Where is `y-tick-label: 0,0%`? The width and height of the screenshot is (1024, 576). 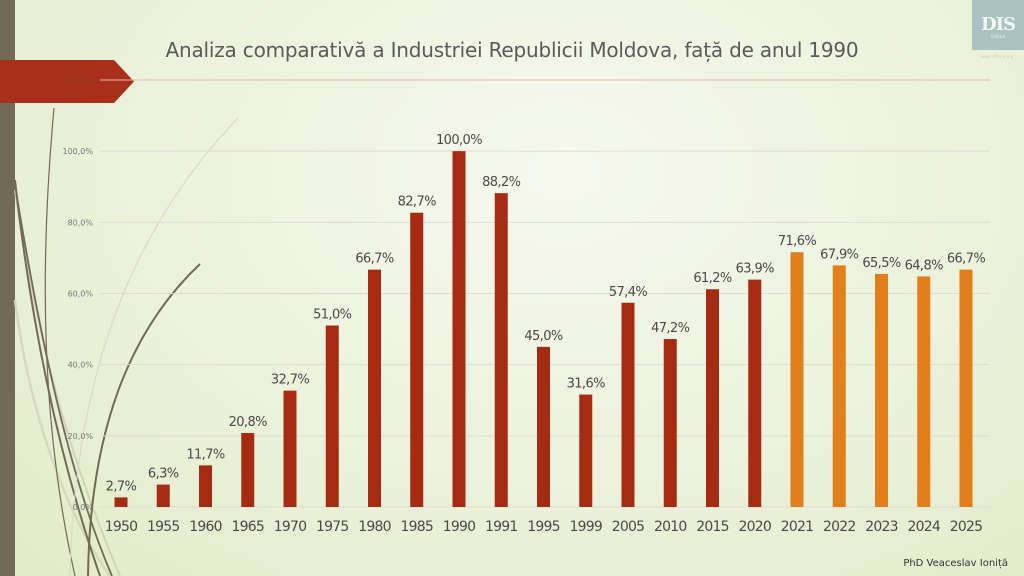 y-tick-label: 0,0% is located at coordinates (83, 507).